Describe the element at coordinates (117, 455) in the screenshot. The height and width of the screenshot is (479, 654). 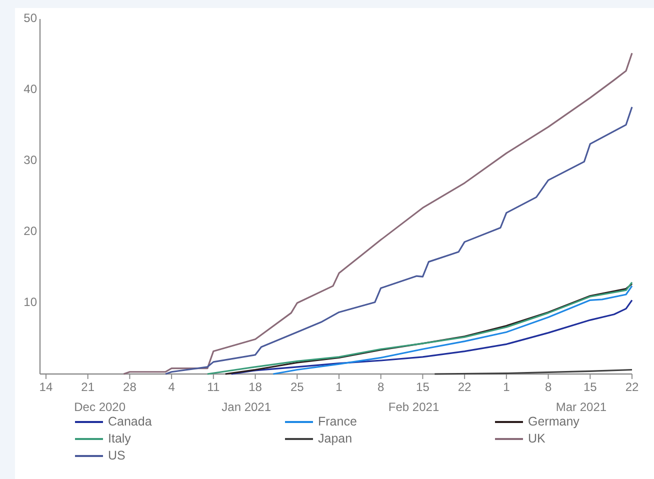
I see `legend-label: US` at that location.